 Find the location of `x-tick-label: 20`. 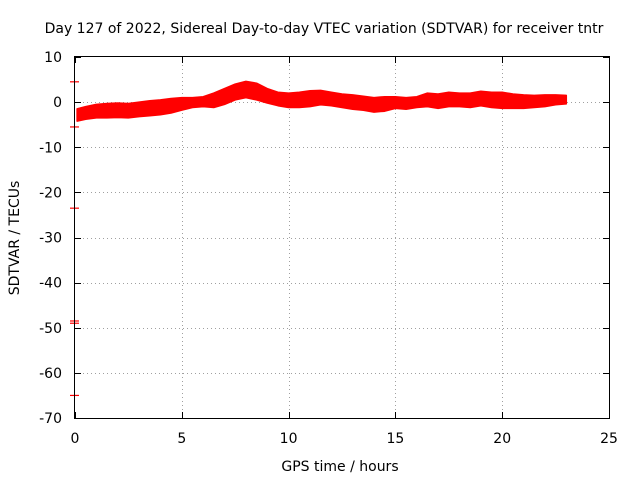

x-tick-label: 20 is located at coordinates (502, 439).